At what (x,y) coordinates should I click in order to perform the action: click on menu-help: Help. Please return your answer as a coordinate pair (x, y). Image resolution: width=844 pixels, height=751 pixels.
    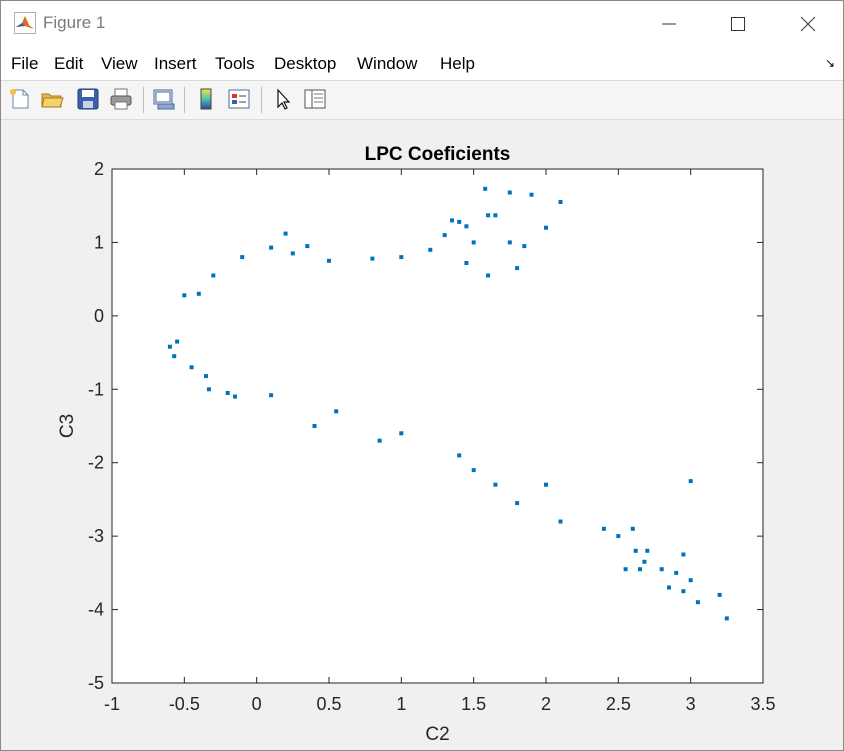
    Looking at the image, I should click on (457, 63).